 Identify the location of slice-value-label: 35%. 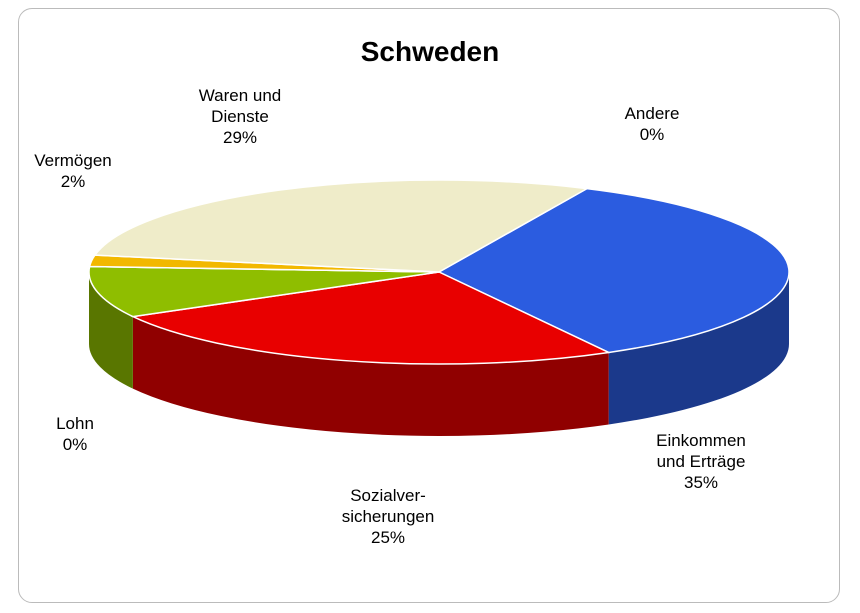
(701, 482).